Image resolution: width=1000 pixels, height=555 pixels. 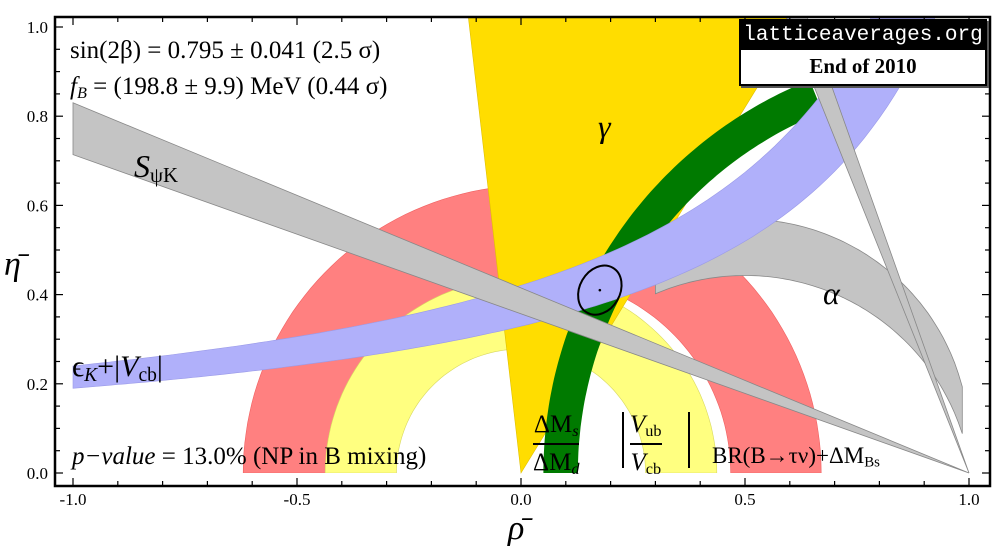 I want to click on pvalue-value: = 13.0% (NP in B mixing), so click(x=291, y=456).